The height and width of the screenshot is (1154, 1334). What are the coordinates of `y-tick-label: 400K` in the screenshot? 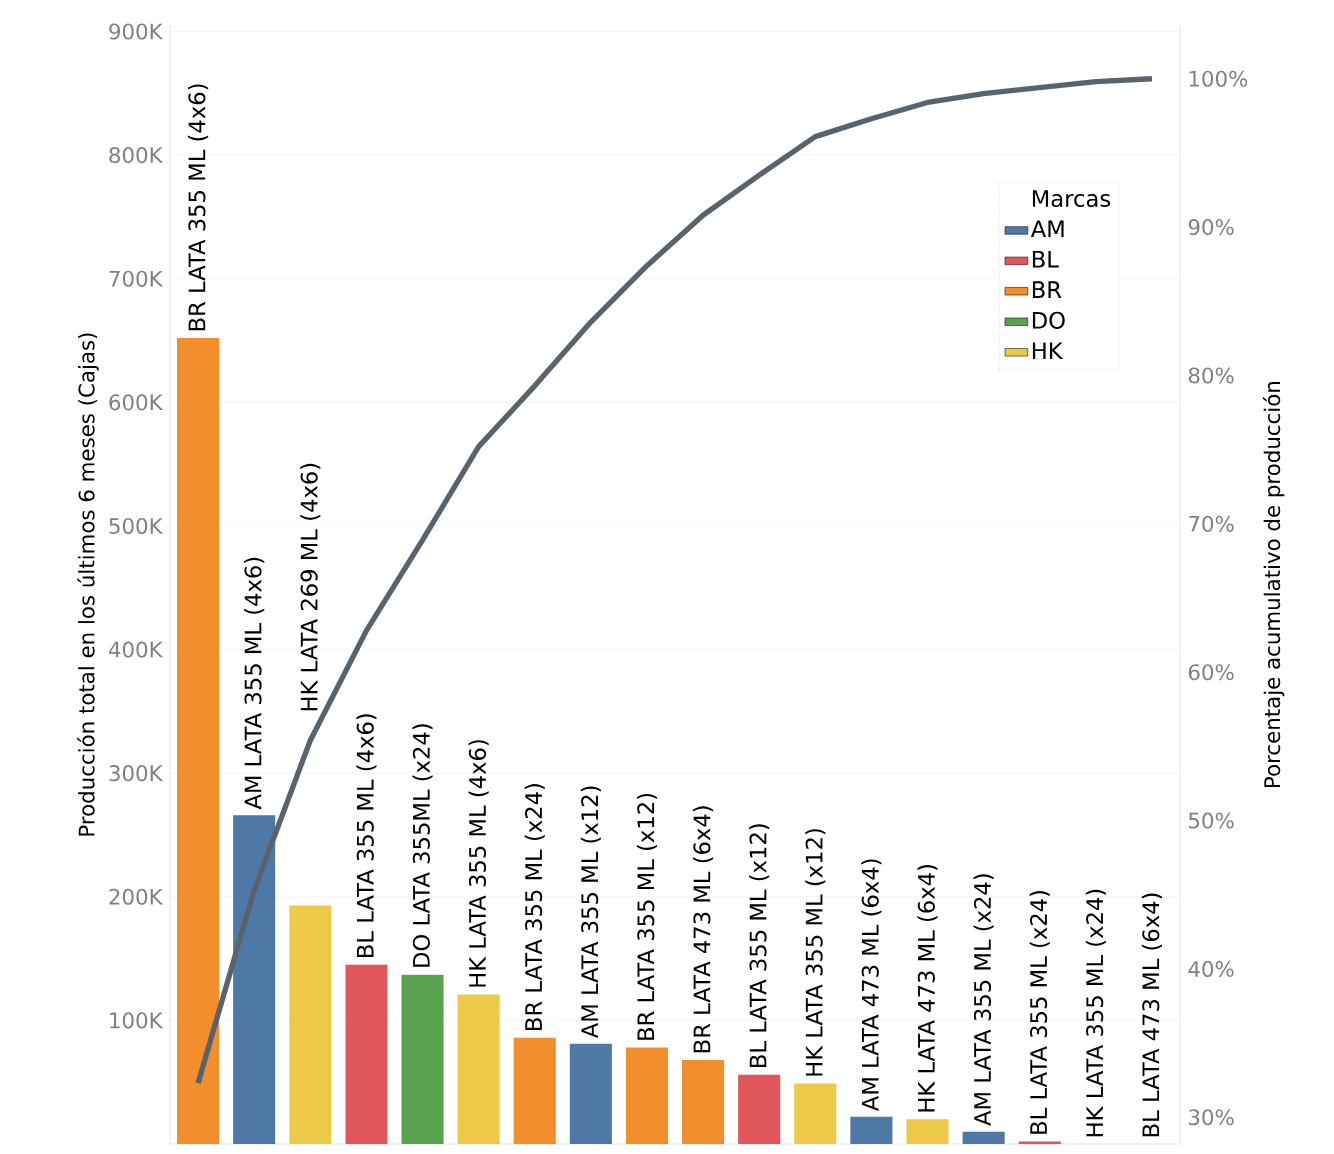 It's located at (136, 649).